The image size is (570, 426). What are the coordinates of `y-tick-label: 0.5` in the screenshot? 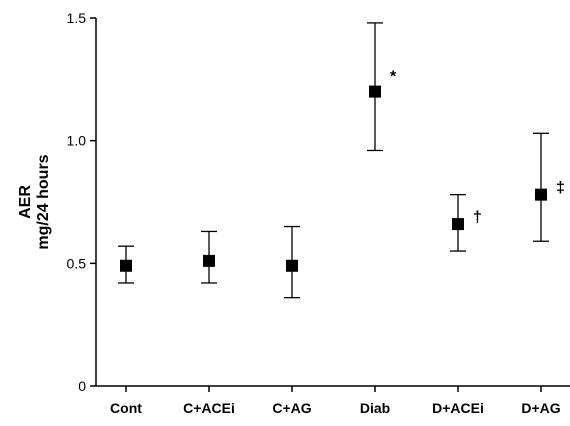 It's located at (77, 263).